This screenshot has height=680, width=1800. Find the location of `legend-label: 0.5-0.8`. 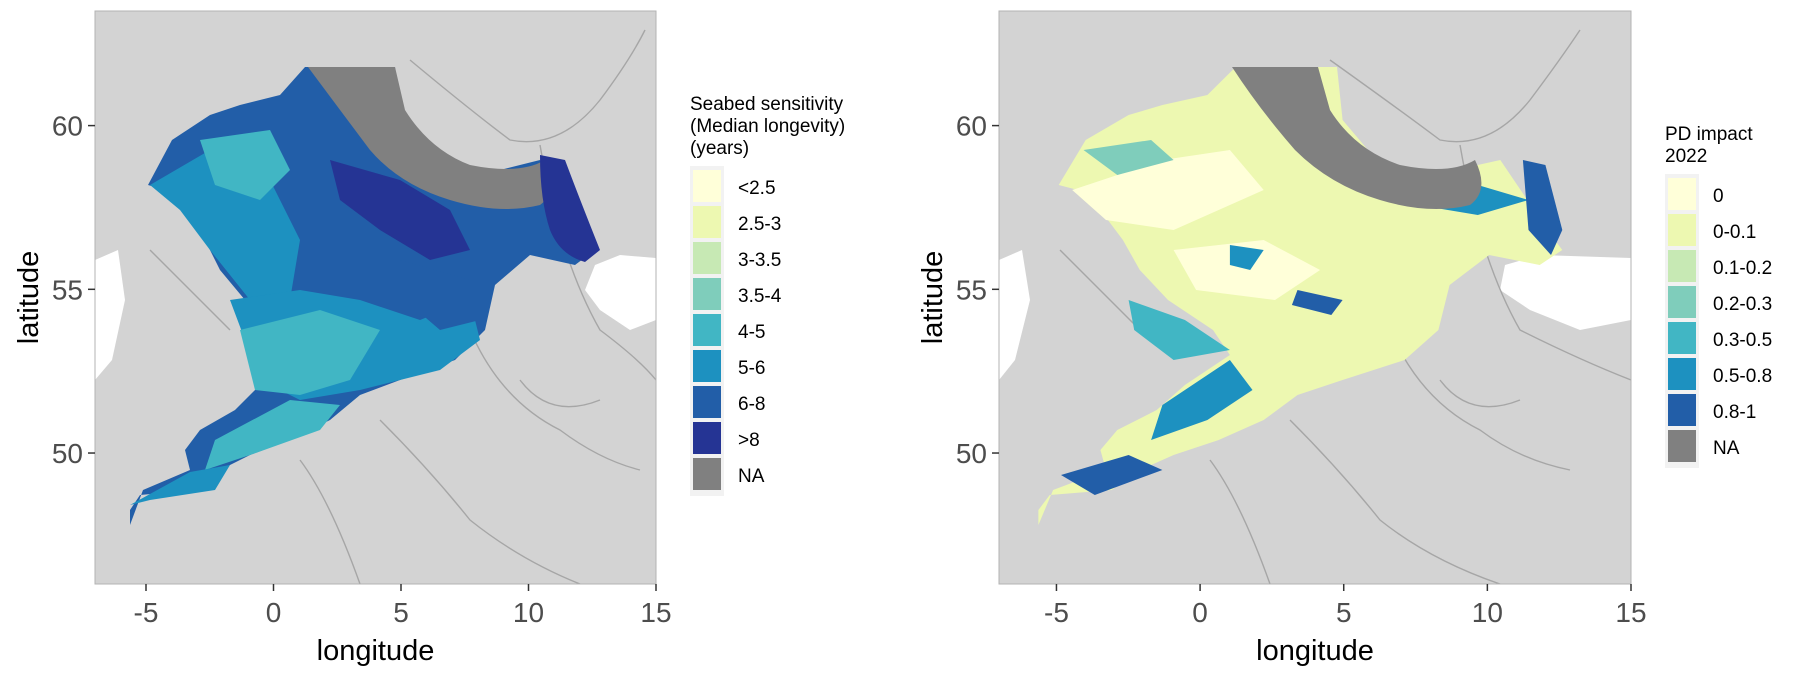

legend-label: 0.5-0.8 is located at coordinates (1742, 376).